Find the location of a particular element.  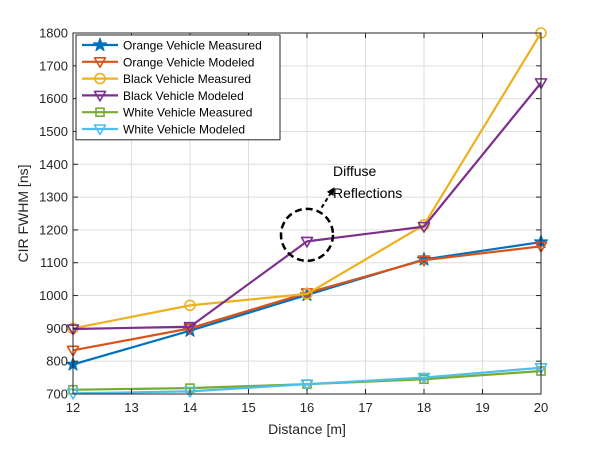

annotation: Diffuse Reflections is located at coordinates (340, 213).